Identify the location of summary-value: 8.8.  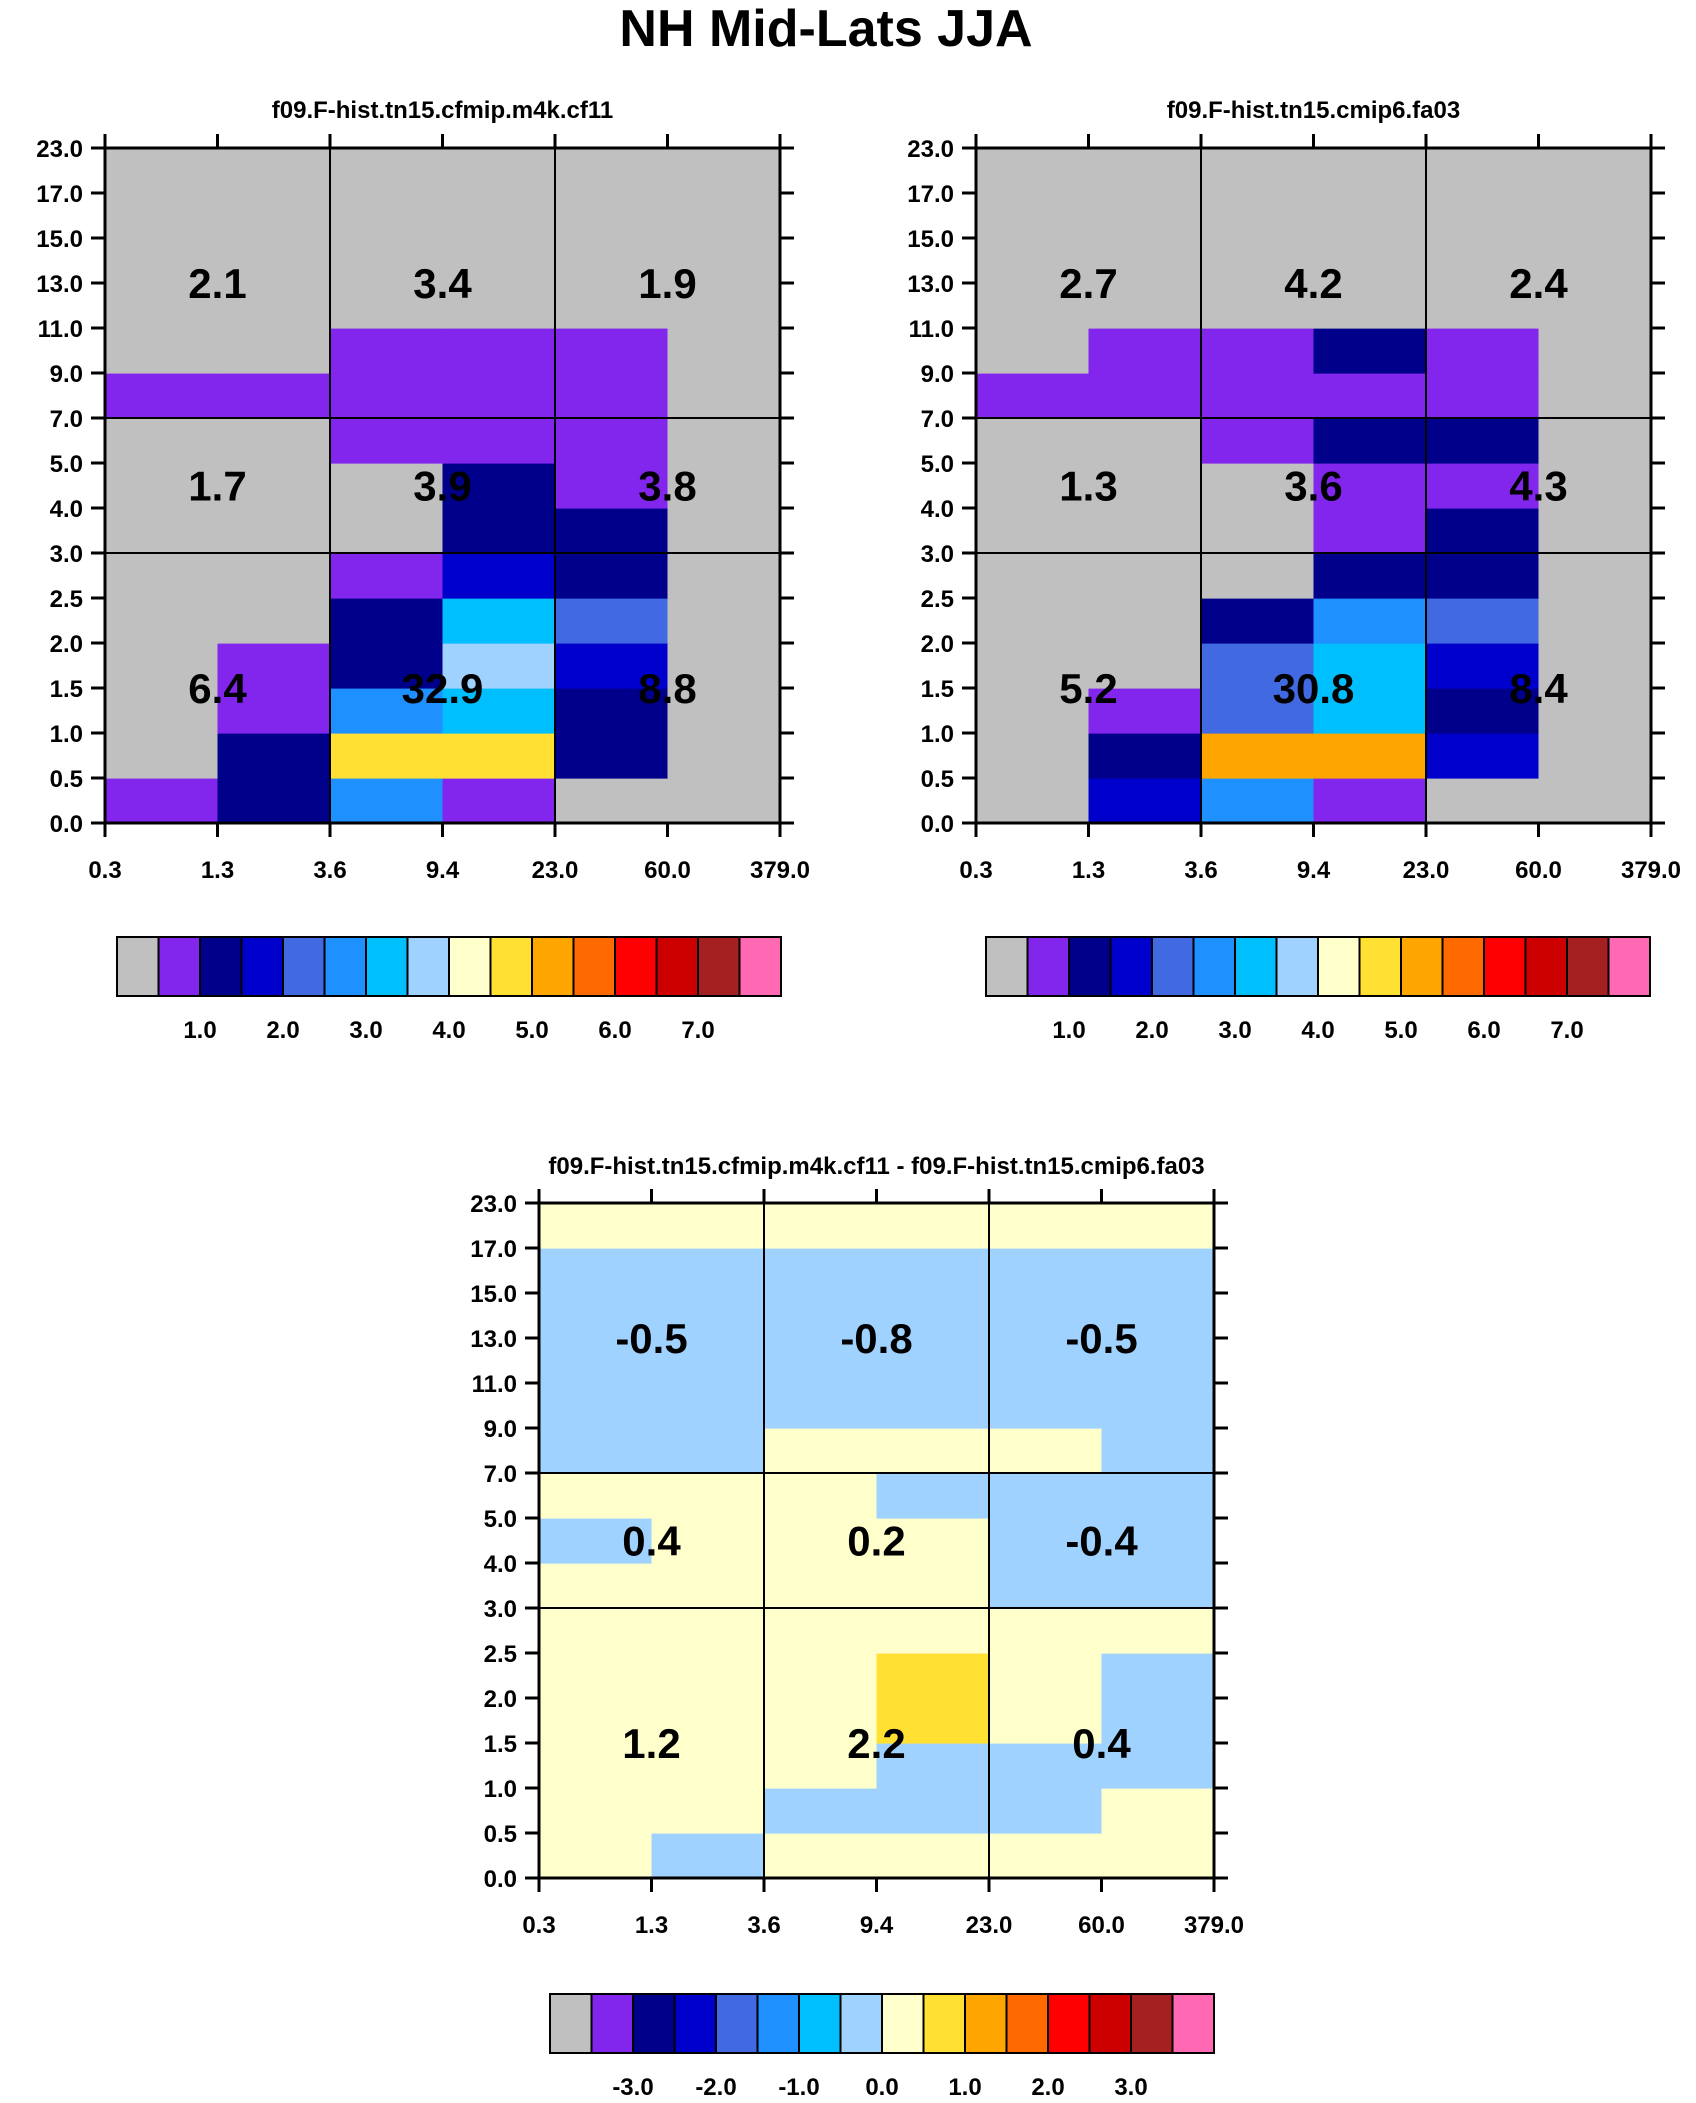
(667, 688).